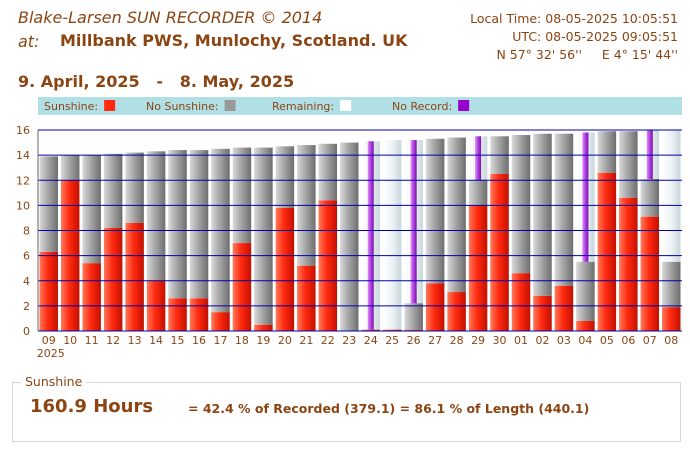  Describe the element at coordinates (585, 340) in the screenshot. I see `x-tick-04: 04` at that location.